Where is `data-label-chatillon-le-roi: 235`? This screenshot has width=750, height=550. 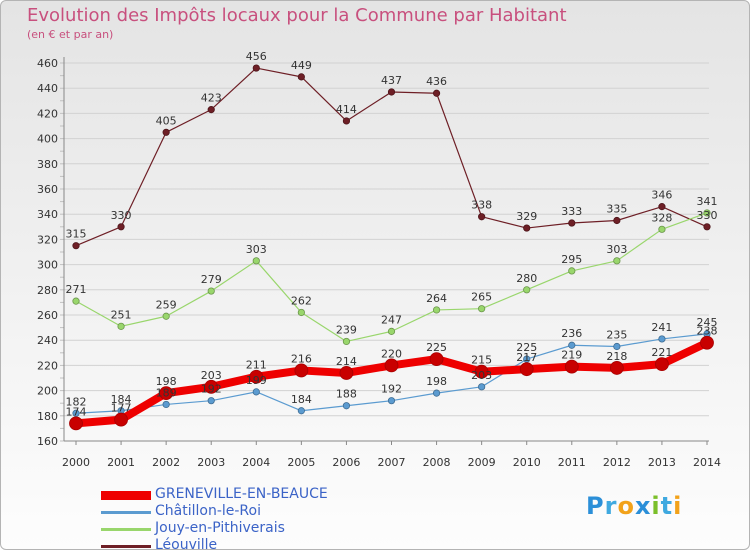
data-label-chatillon-le-roi: 235 is located at coordinates (616, 335).